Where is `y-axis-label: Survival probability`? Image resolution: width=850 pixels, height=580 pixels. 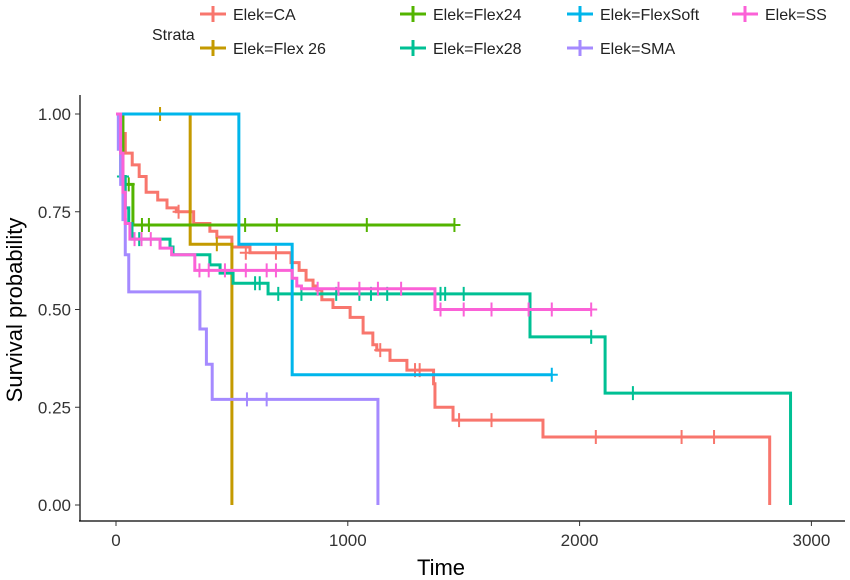
y-axis-label: Survival probability is located at coordinates (14, 310).